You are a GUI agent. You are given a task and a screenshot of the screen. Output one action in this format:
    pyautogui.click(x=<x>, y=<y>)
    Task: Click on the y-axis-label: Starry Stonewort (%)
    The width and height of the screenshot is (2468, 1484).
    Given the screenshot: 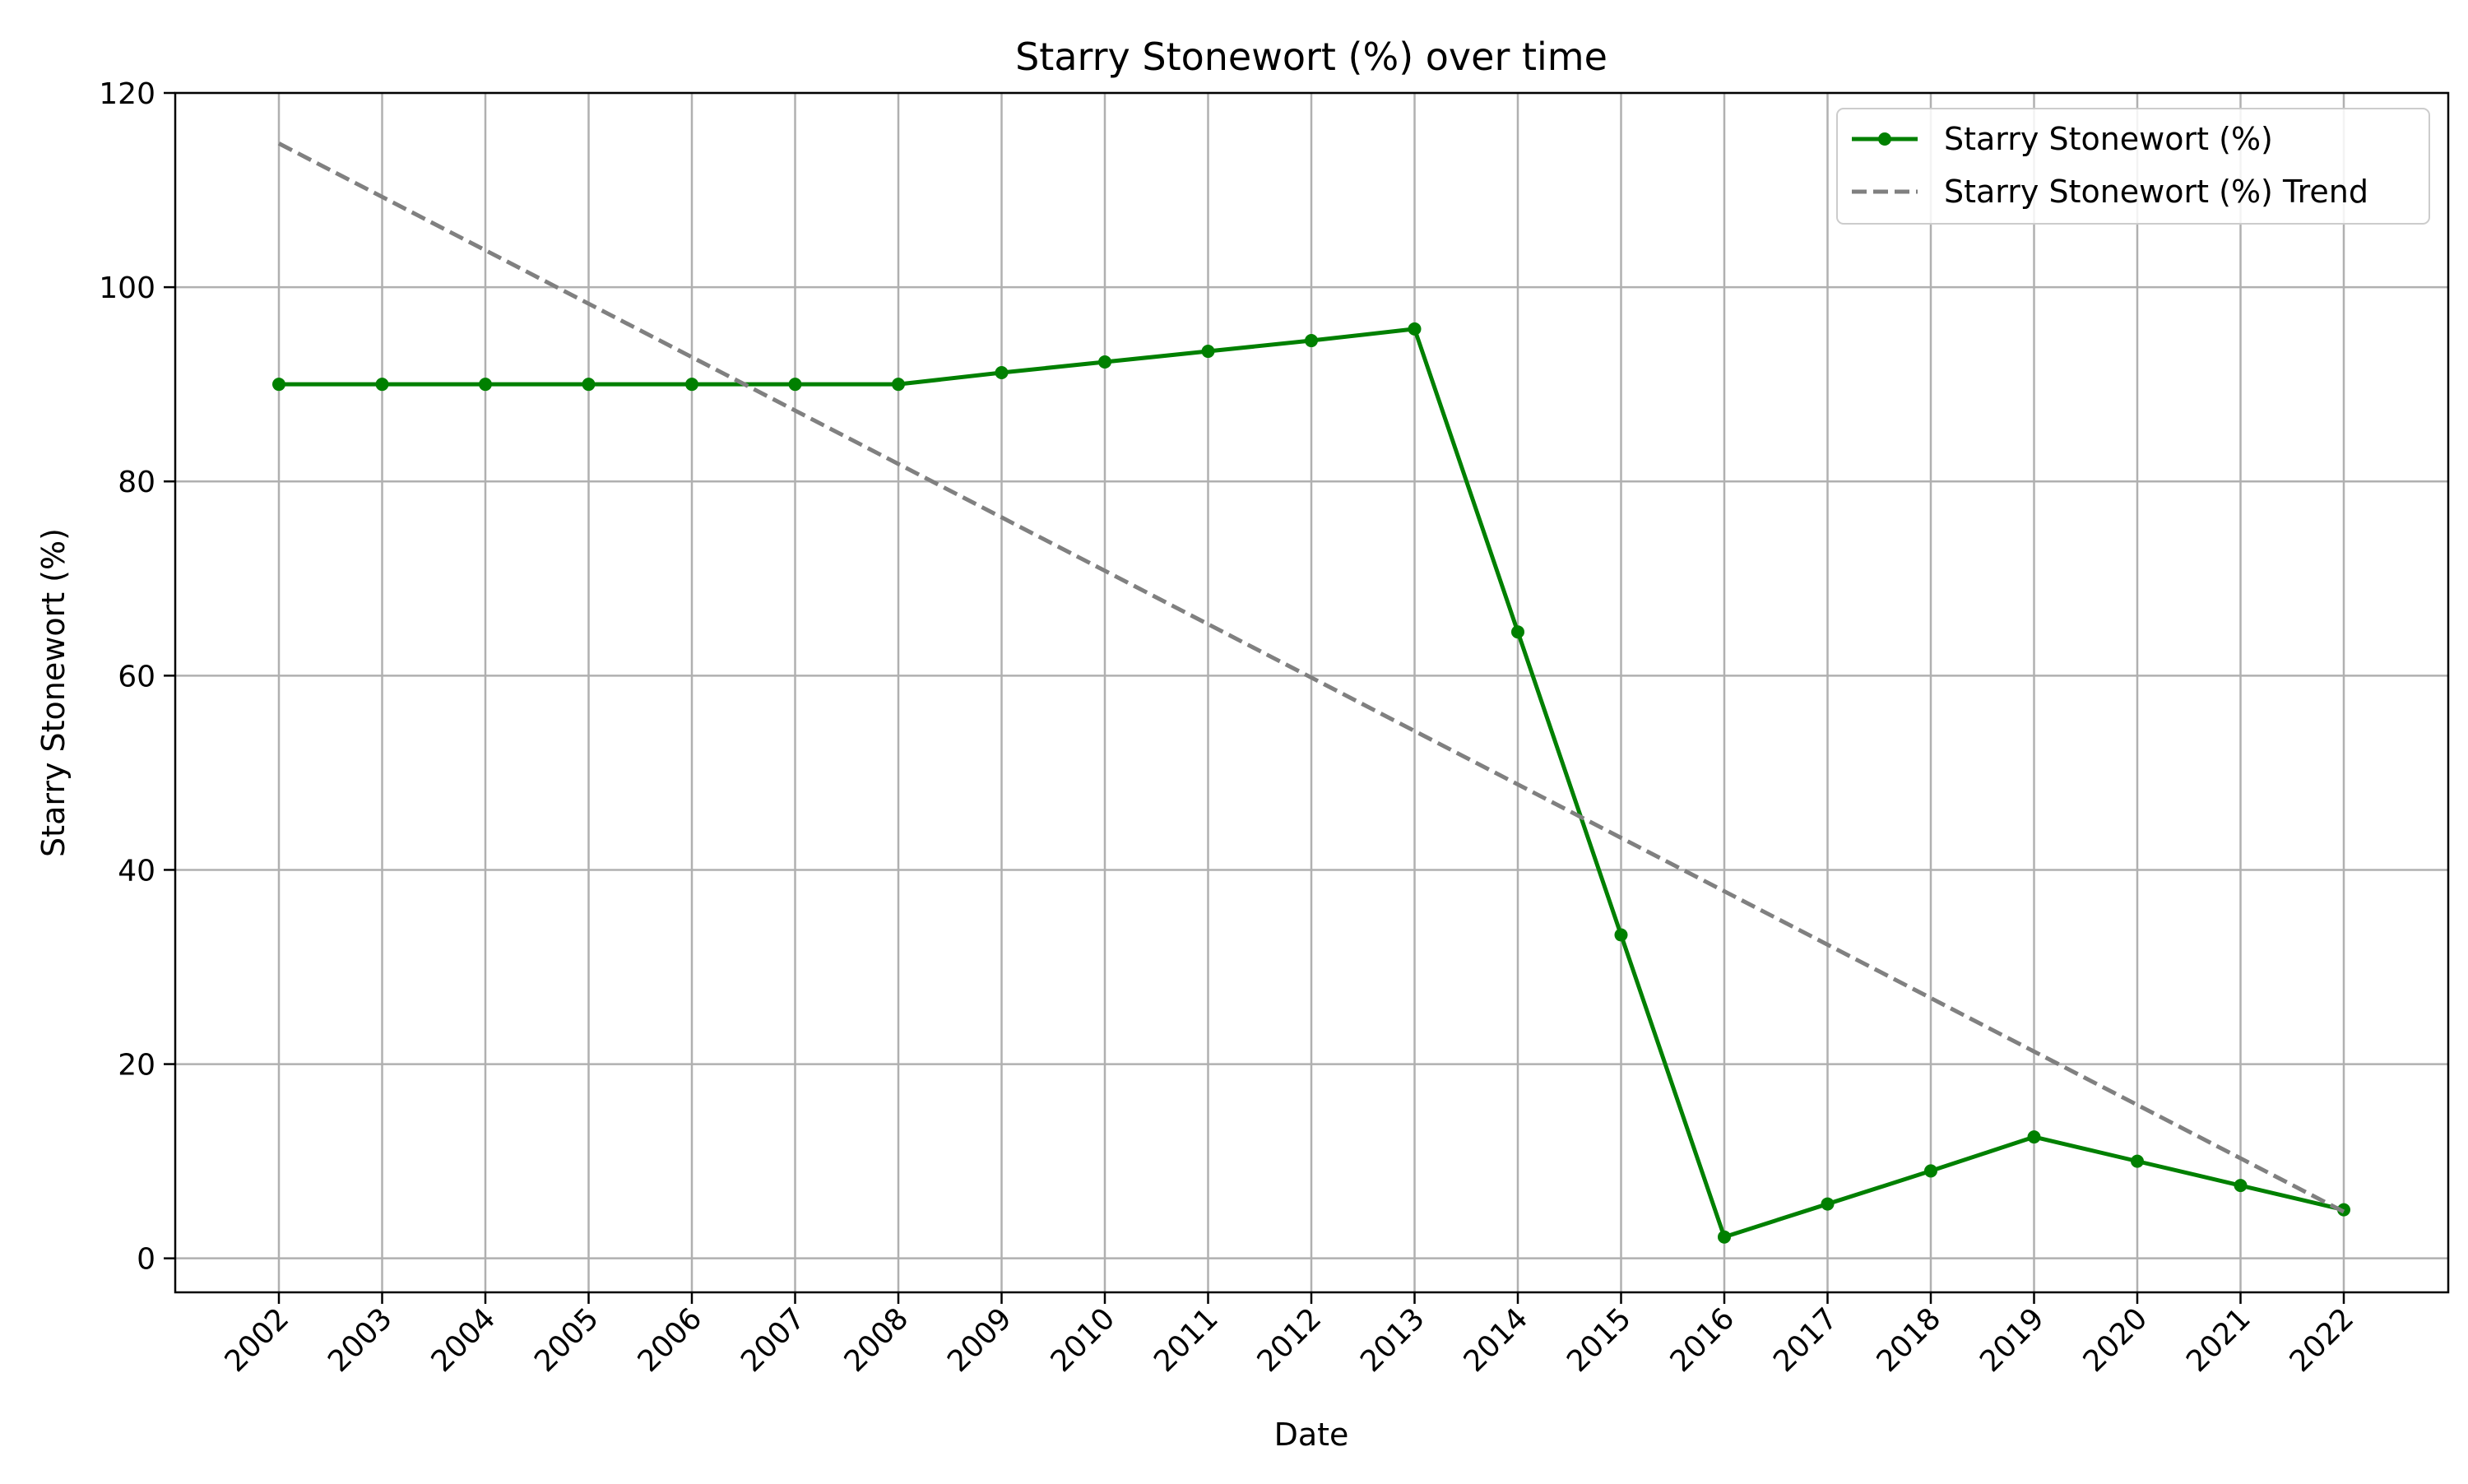 What is the action you would take?
    pyautogui.click(x=53, y=692)
    